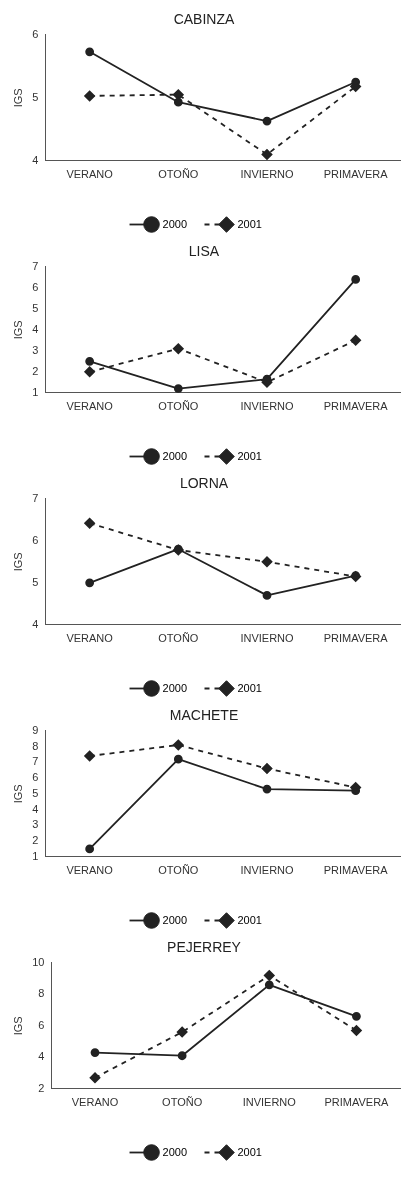 This screenshot has width=420, height=1199. Describe the element at coordinates (204, 947) in the screenshot. I see `chart-title: PEJERREY` at that location.